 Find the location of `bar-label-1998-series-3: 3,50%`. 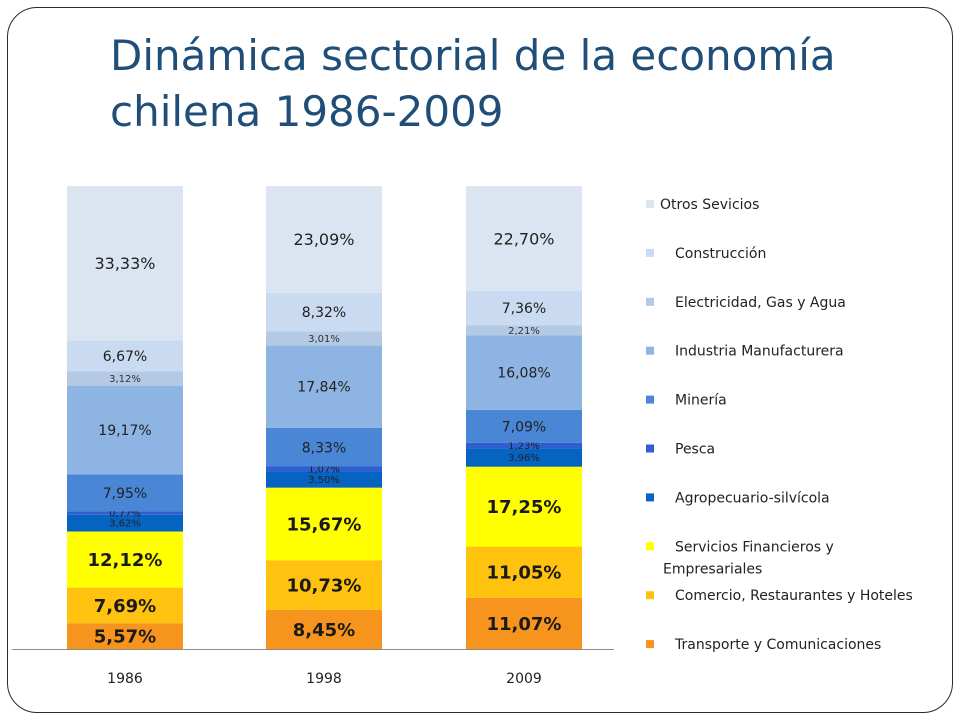

bar-label-1998-series-3: 3,50% is located at coordinates (324, 480).